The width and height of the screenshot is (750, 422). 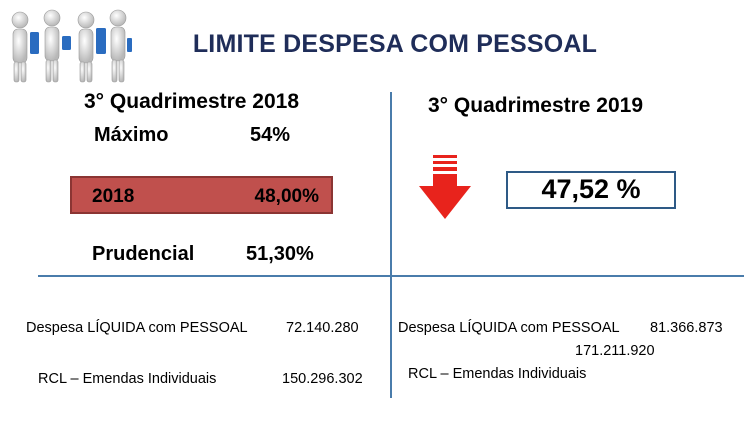 What do you see at coordinates (509, 328) in the screenshot?
I see `despesa-label-2019: Despesa LÍQUIDA com PESSOAL` at bounding box center [509, 328].